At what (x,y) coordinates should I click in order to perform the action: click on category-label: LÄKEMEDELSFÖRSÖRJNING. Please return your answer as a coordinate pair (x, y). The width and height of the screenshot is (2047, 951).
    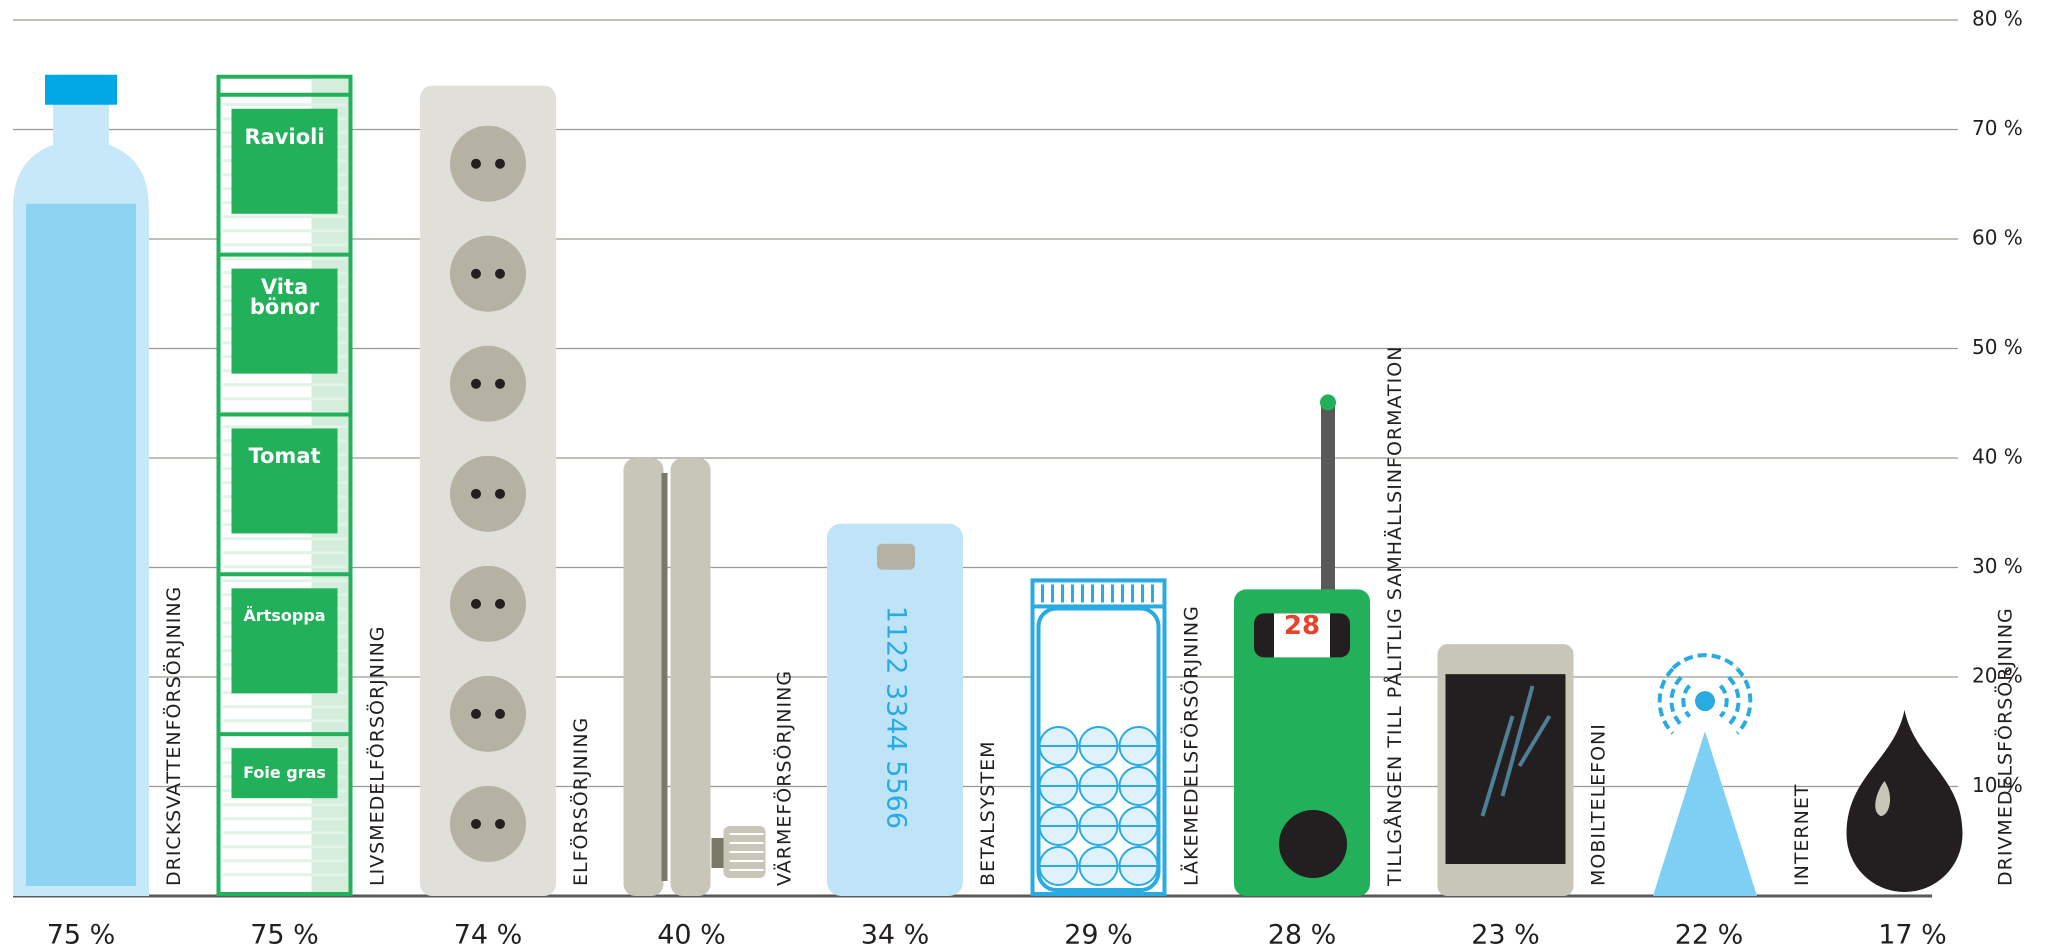
    Looking at the image, I should click on (1191, 745).